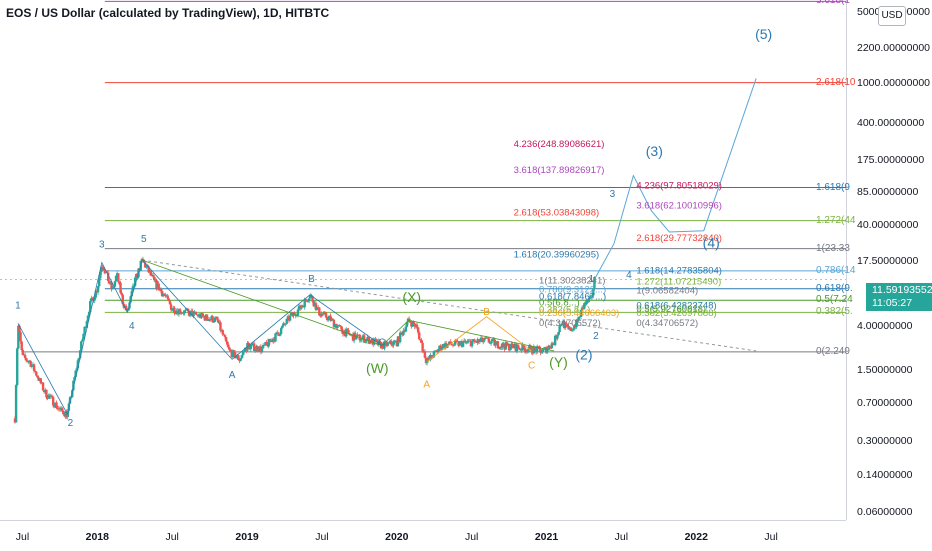 The width and height of the screenshot is (932, 551). What do you see at coordinates (885, 403) in the screenshot?
I see `price-tick-label: 0.70000000` at bounding box center [885, 403].